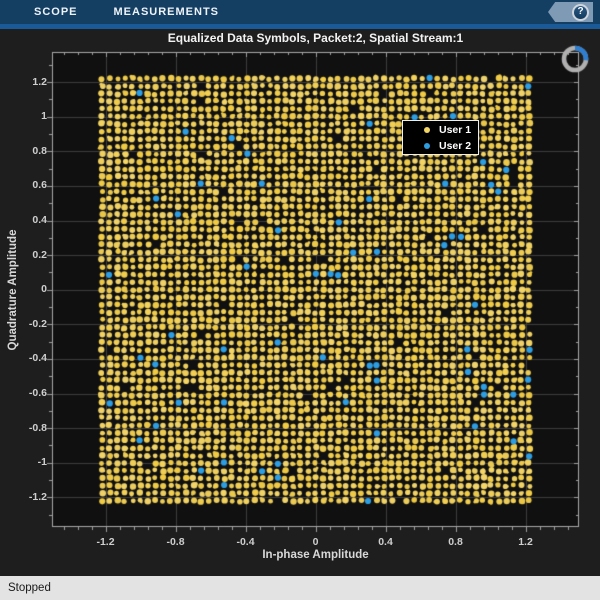 The image size is (600, 600). What do you see at coordinates (315, 542) in the screenshot?
I see `x-tick-label: 0` at bounding box center [315, 542].